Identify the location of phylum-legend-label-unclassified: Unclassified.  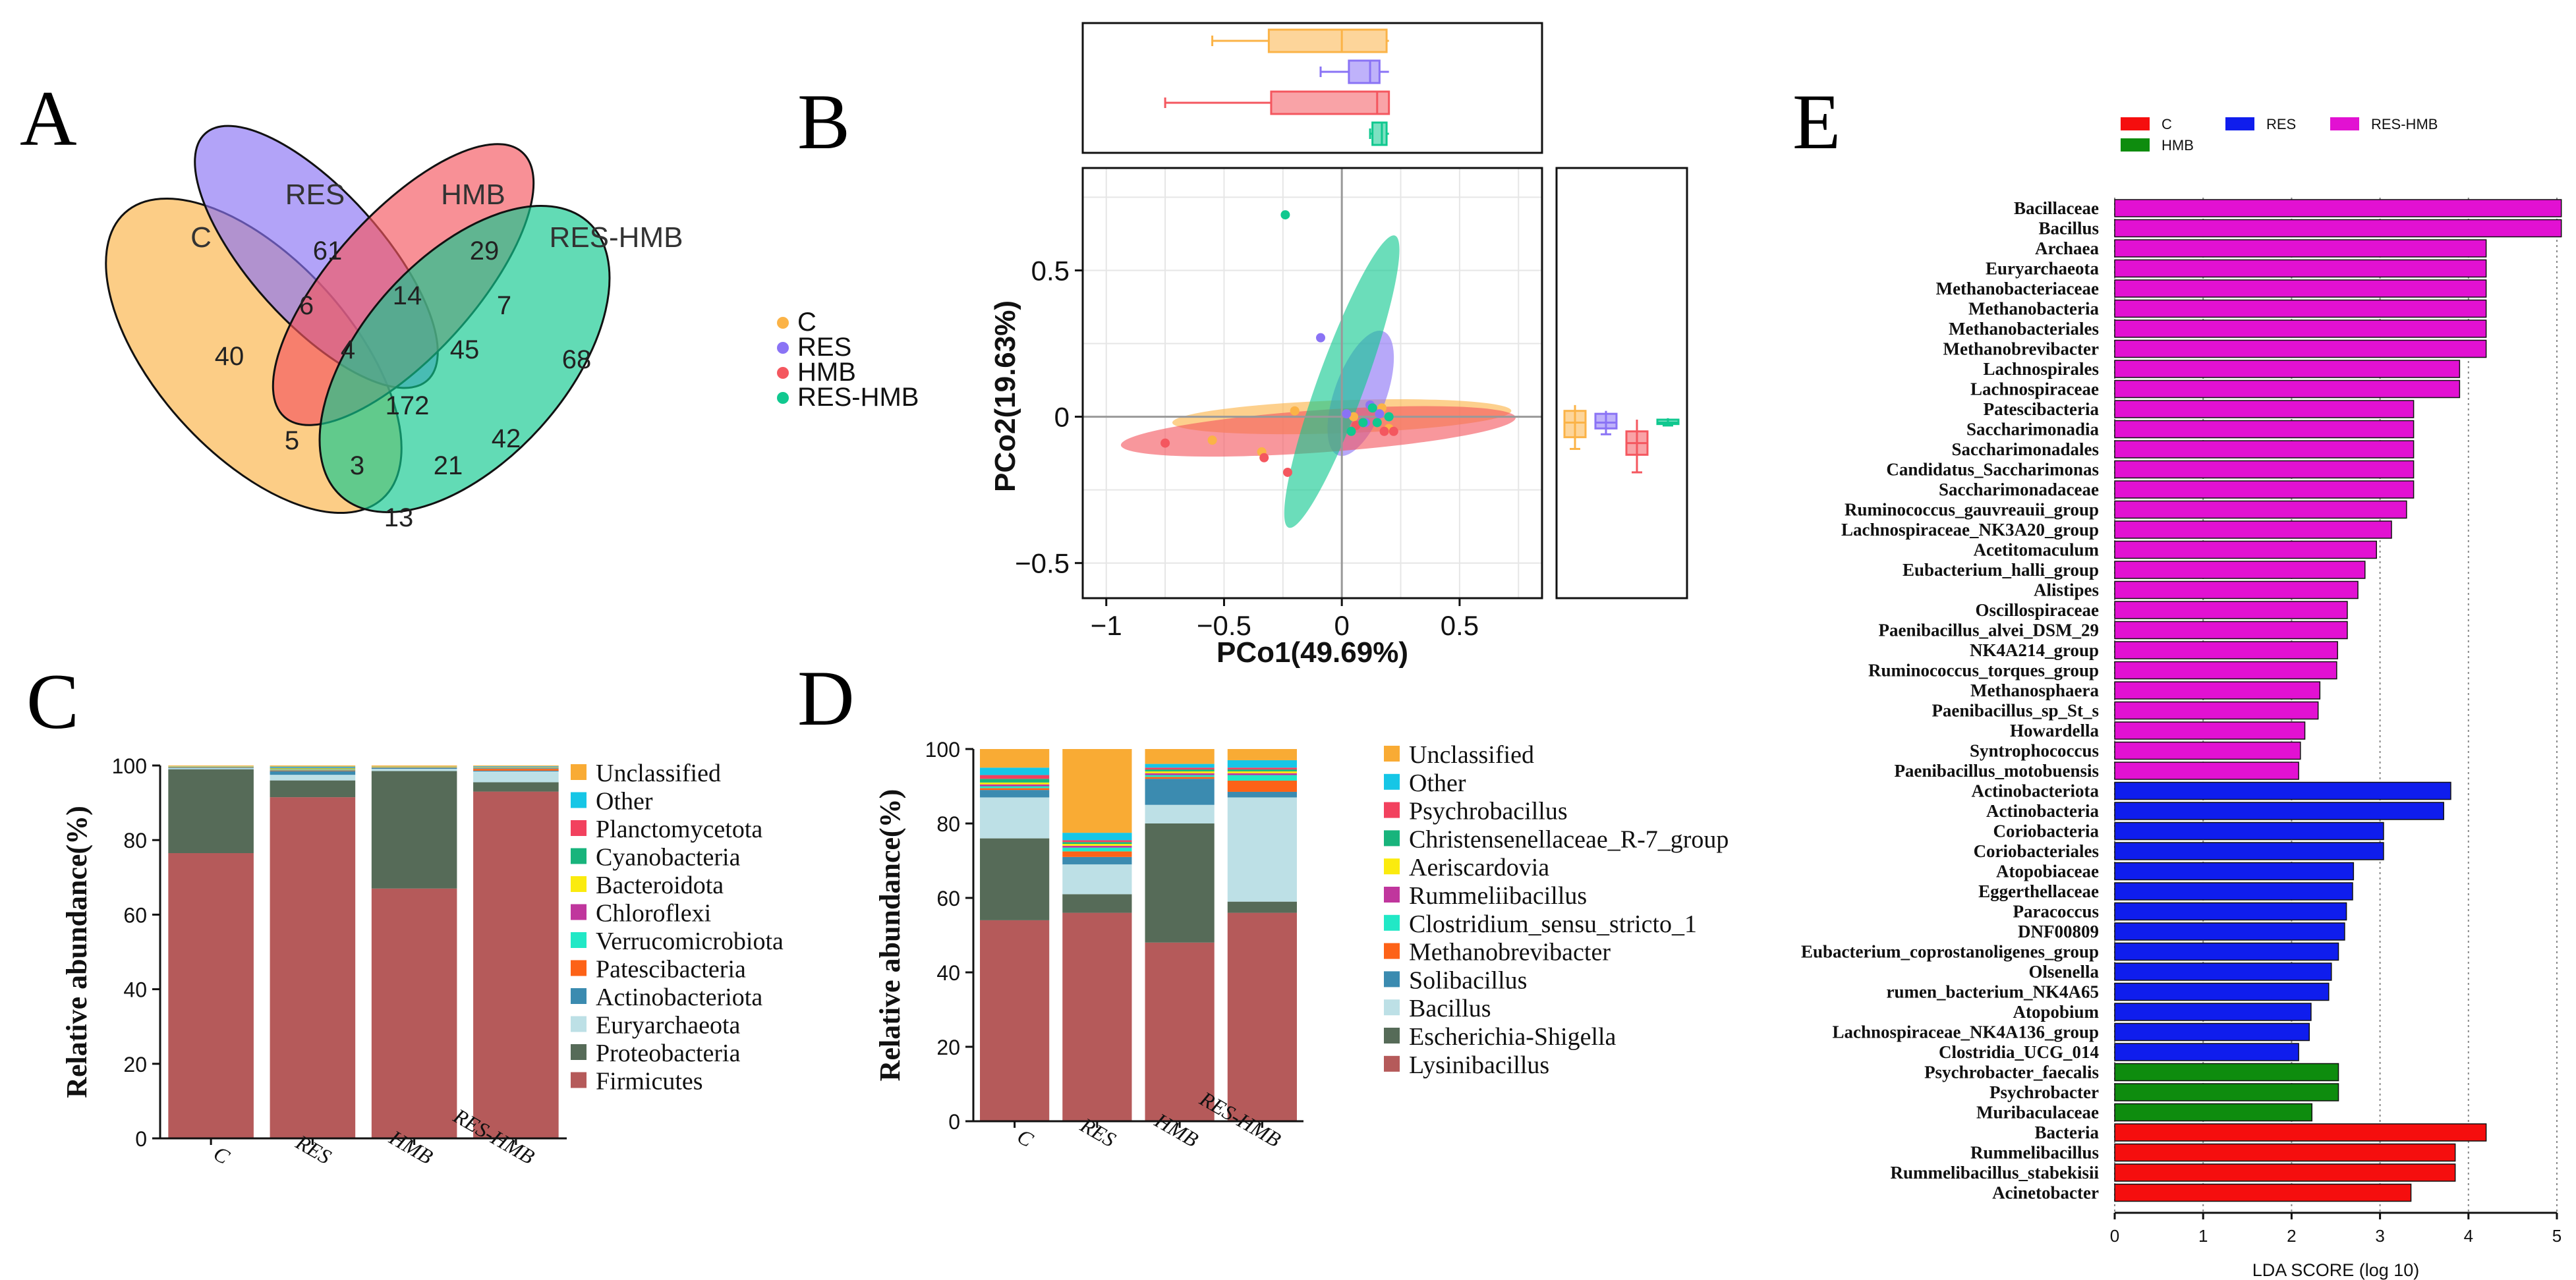
(659, 774).